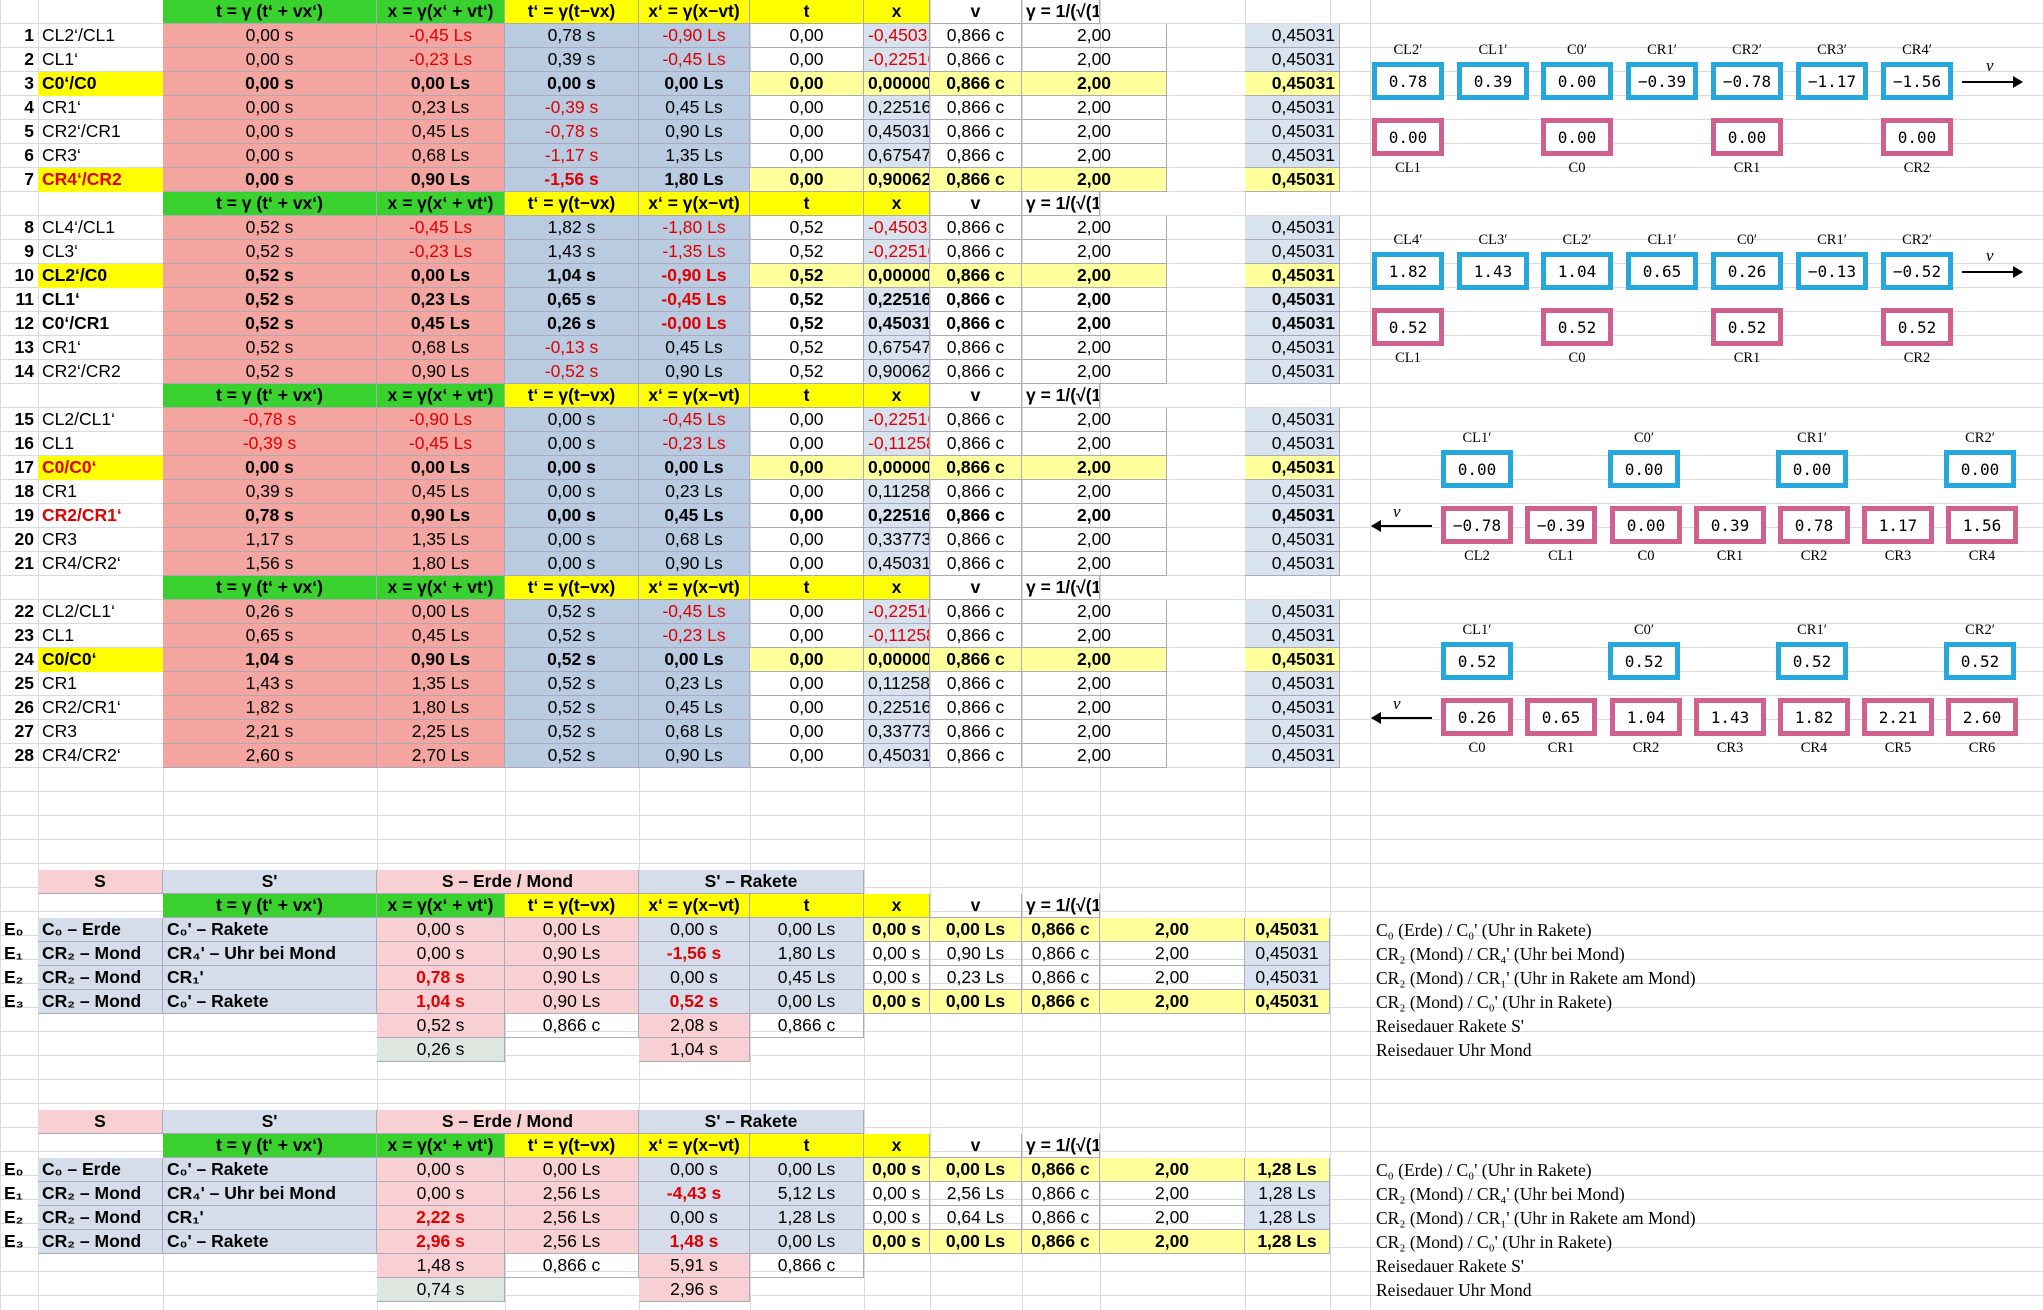 The height and width of the screenshot is (1310, 2043). I want to click on row-number: 23, so click(24, 635).